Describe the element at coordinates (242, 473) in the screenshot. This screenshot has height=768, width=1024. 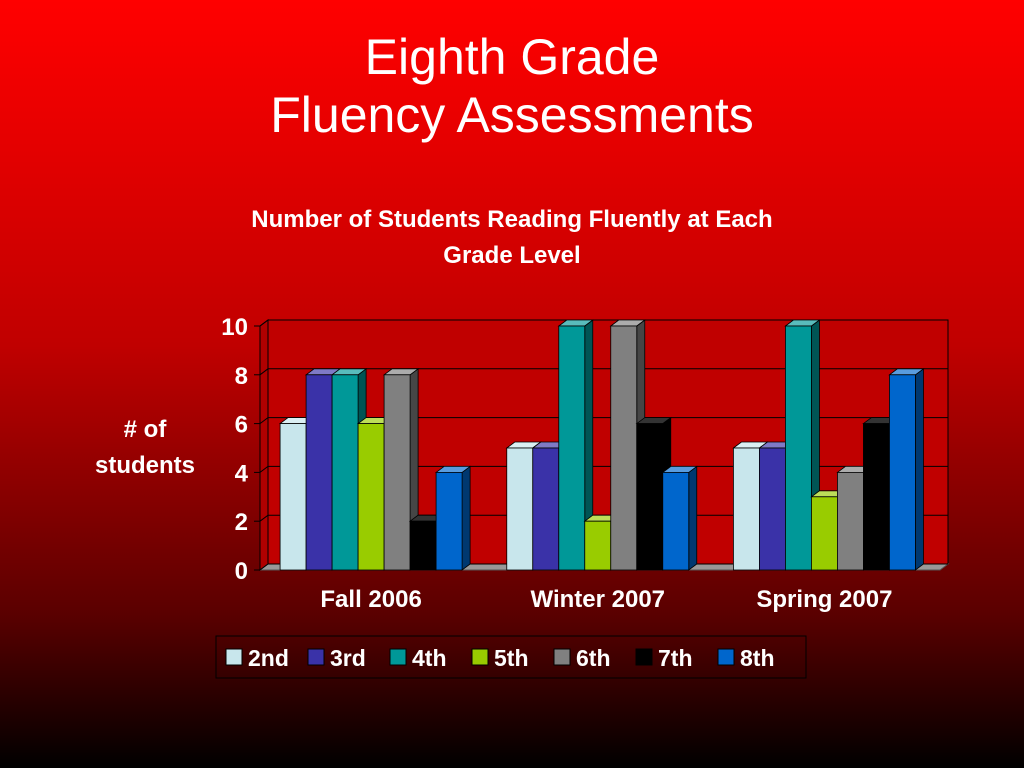
I see `y-tick-label: 4` at that location.